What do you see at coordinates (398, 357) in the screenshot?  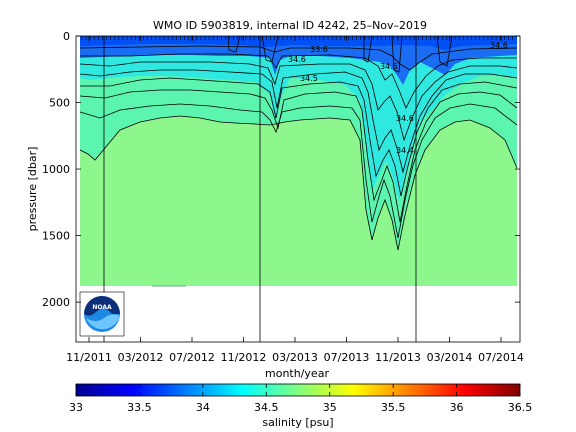 I see `x-tick-label: 11/2013` at bounding box center [398, 357].